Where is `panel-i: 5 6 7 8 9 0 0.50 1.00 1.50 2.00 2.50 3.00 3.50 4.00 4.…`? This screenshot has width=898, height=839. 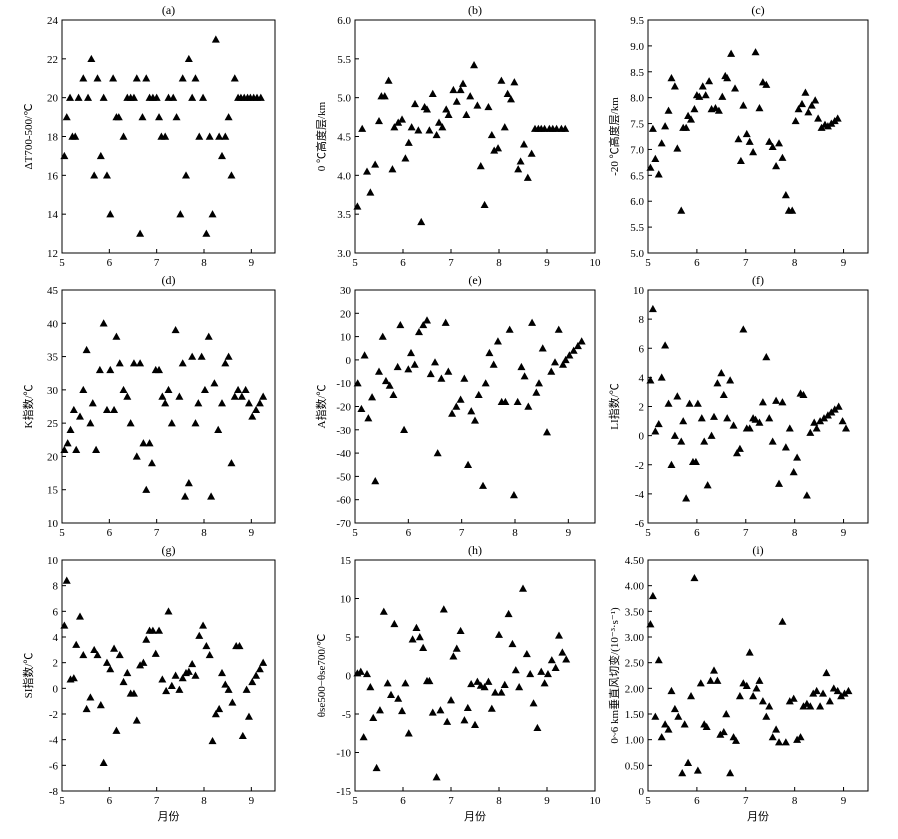 panel-i: 5 6 7 8 9 0 0.50 1.00 1.50 2.00 2.50 3.00 3.50 4.00 4.… is located at coordinates (738, 683).